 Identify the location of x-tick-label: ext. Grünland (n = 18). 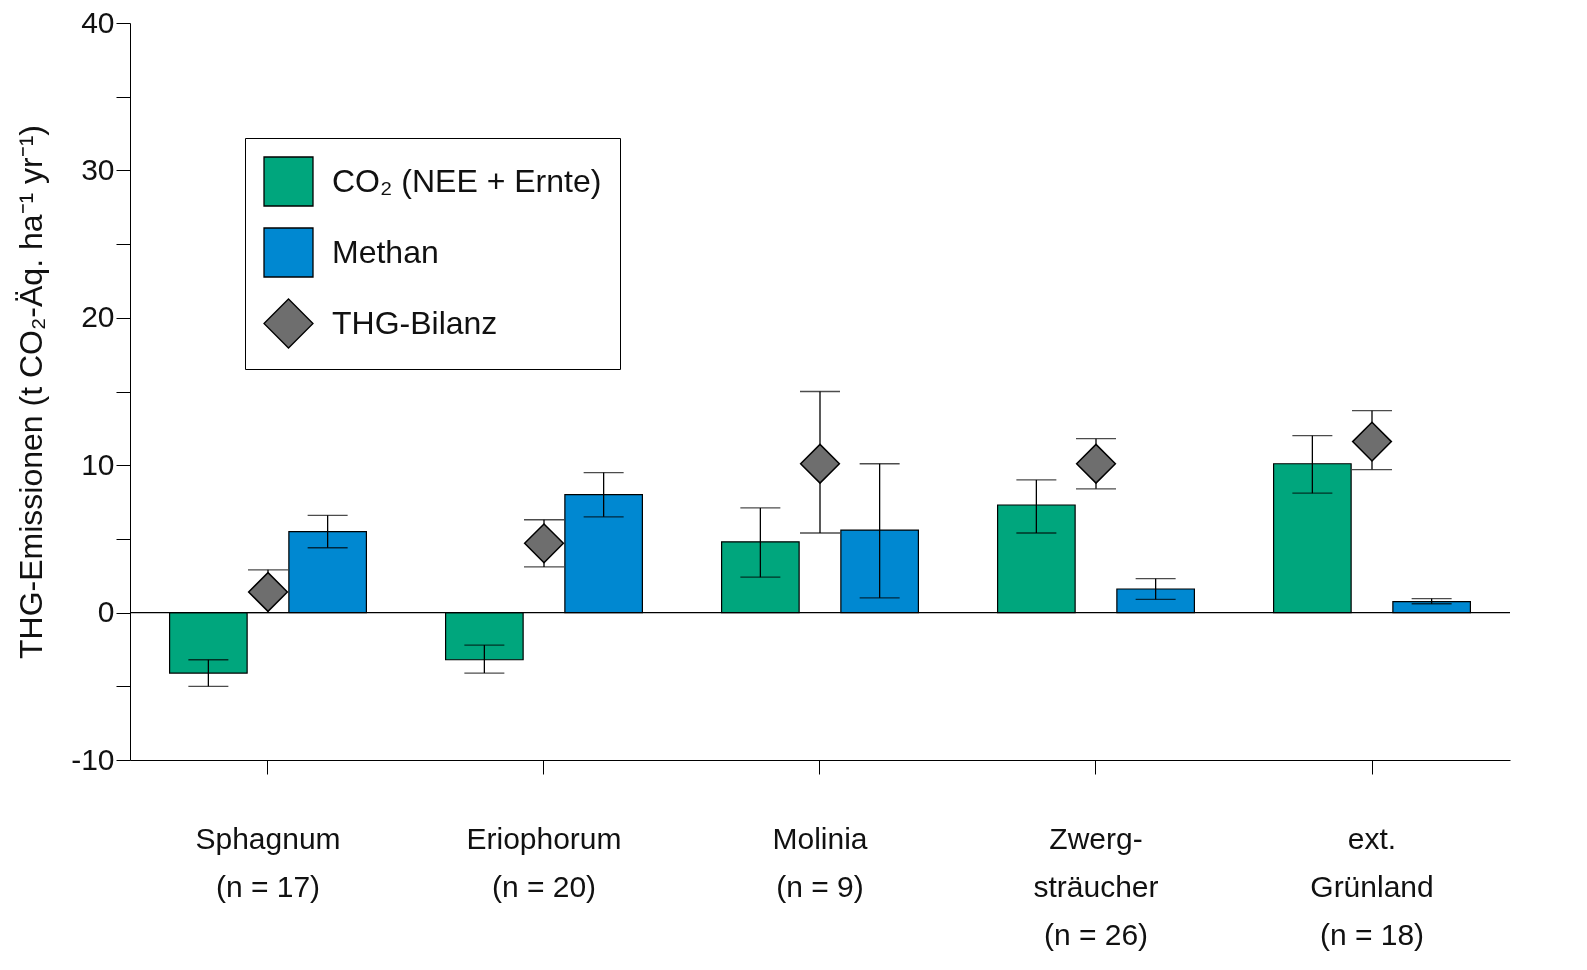
(1372, 886).